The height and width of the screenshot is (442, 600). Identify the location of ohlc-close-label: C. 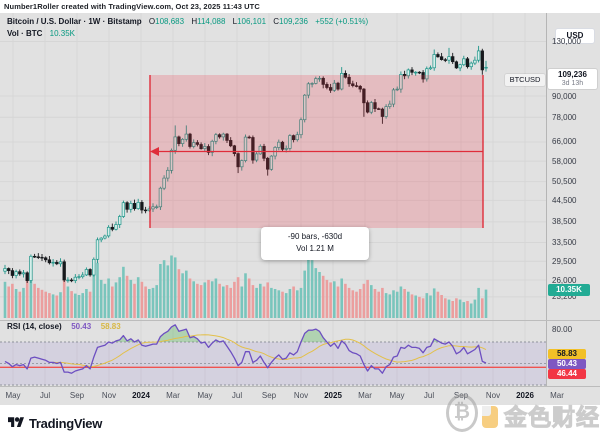
(276, 21).